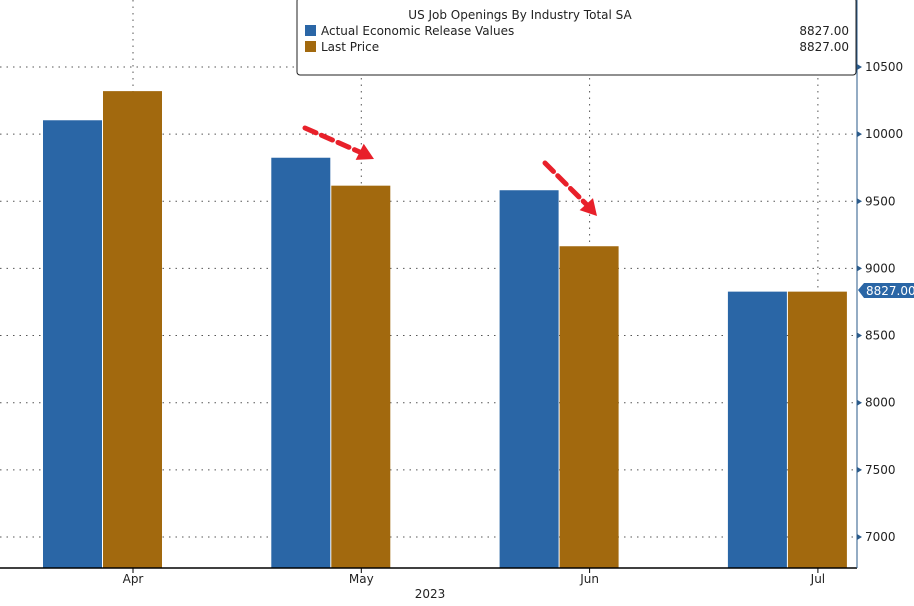 The width and height of the screenshot is (914, 606). What do you see at coordinates (884, 67) in the screenshot?
I see `y-tick-label: 10500` at bounding box center [884, 67].